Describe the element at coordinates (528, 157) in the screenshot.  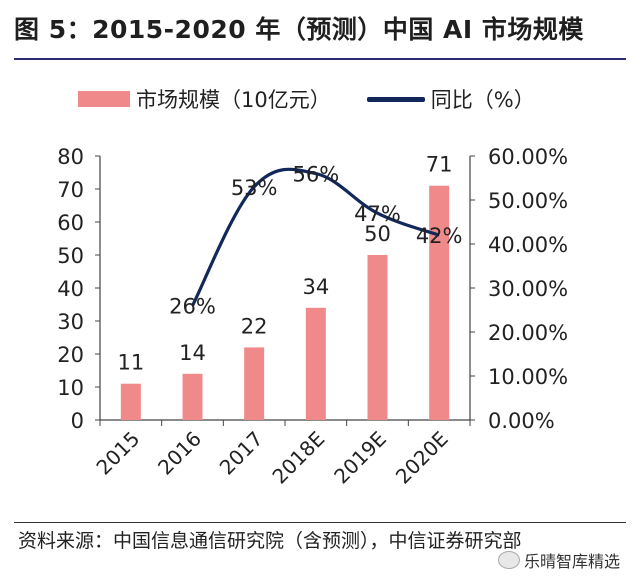
I see `right-tick-label: 60.00%` at that location.